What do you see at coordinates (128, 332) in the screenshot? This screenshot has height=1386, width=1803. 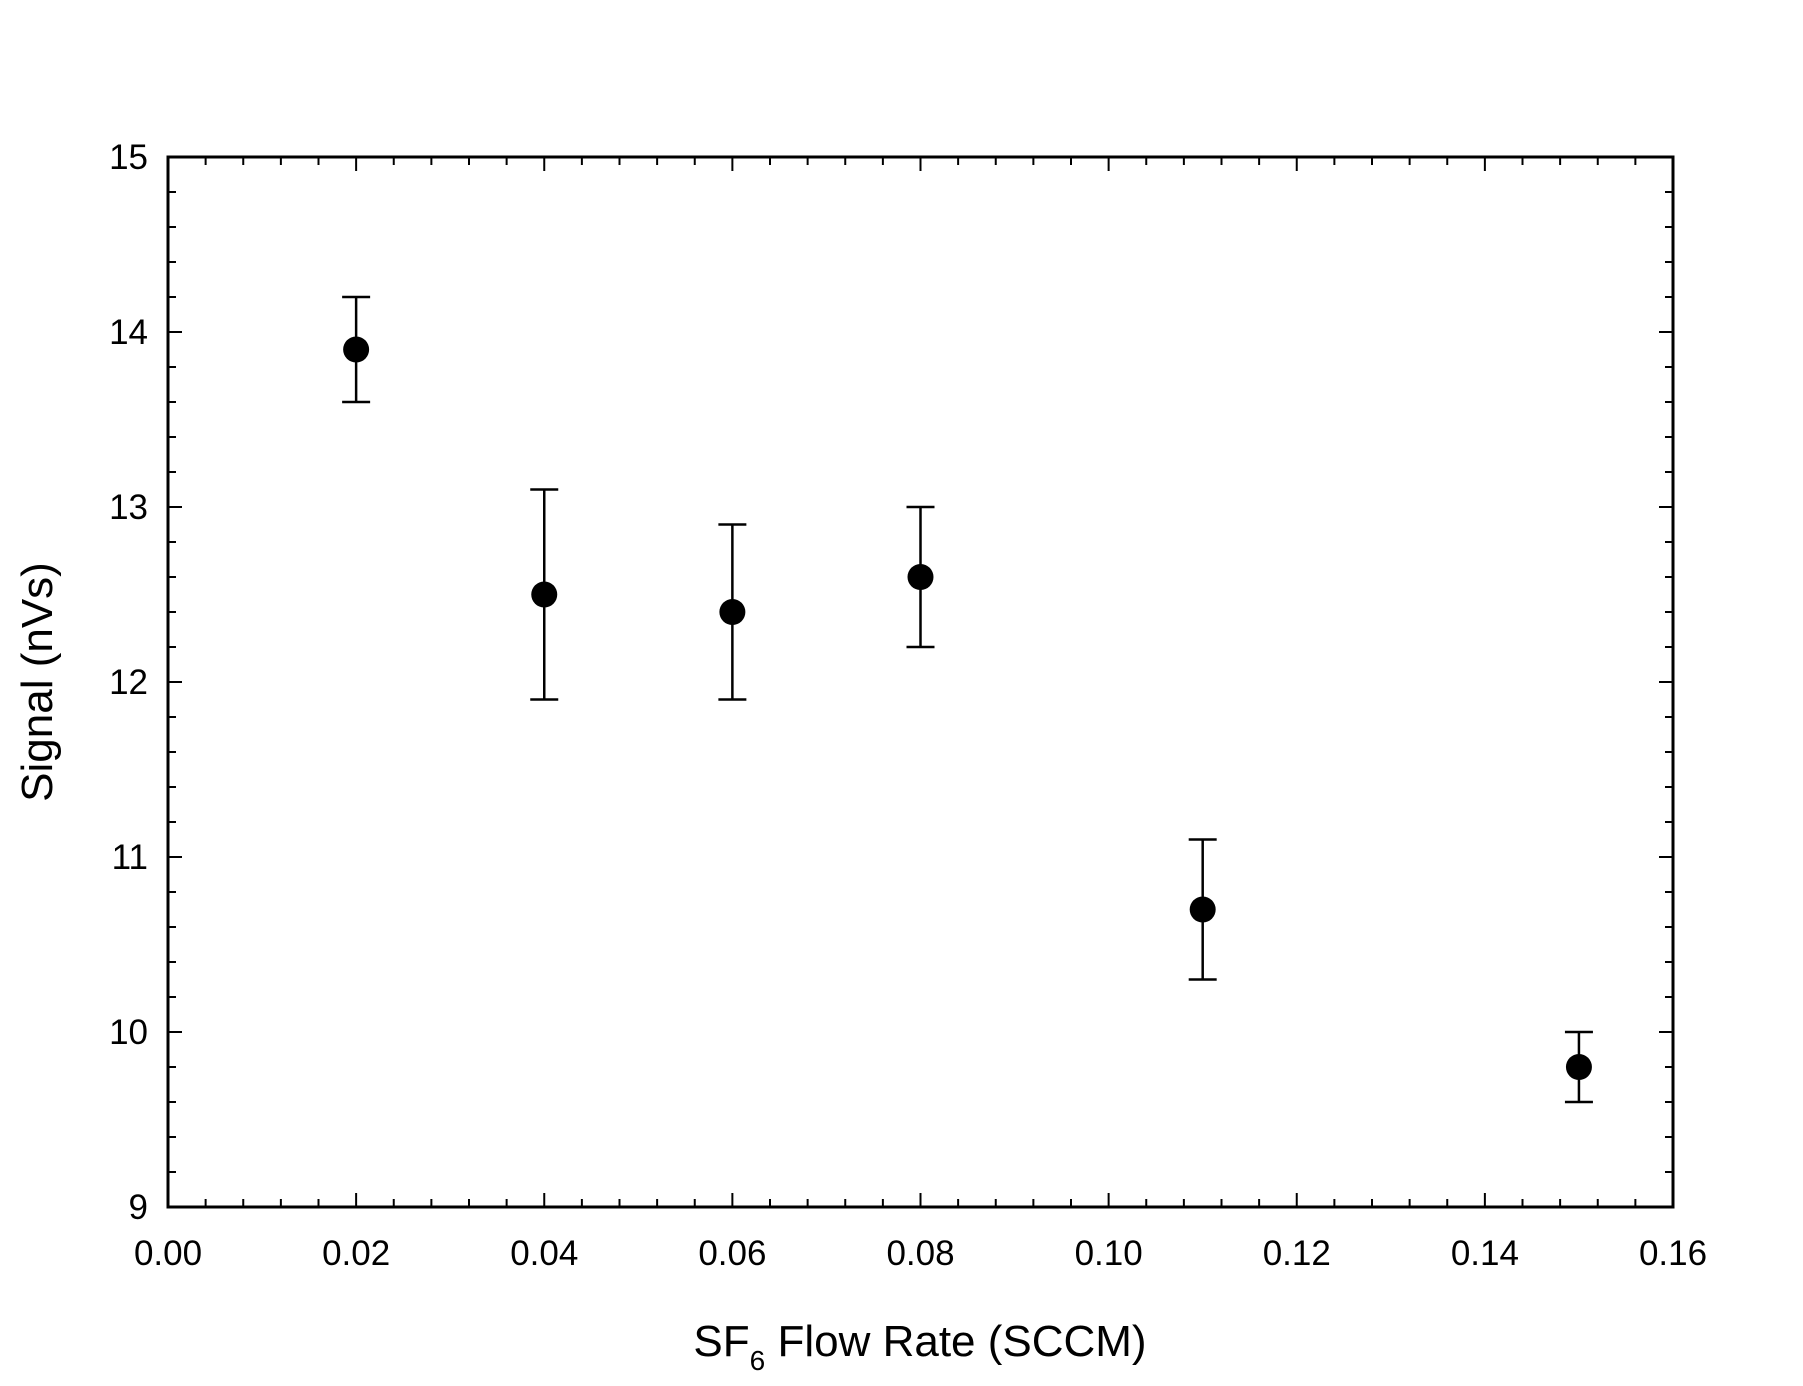 I see `y-tick-label: 14` at bounding box center [128, 332].